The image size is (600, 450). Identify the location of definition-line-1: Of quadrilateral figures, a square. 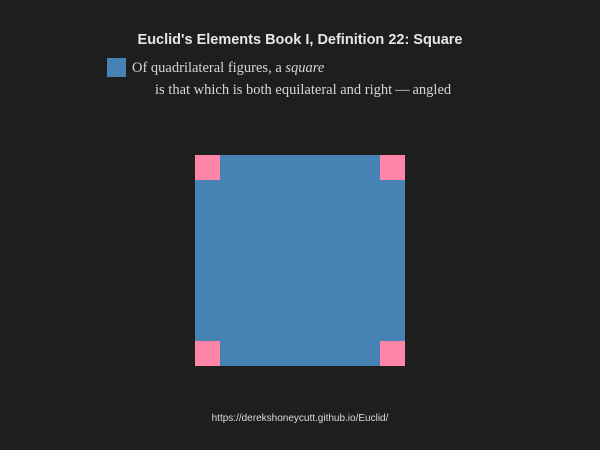
(228, 68).